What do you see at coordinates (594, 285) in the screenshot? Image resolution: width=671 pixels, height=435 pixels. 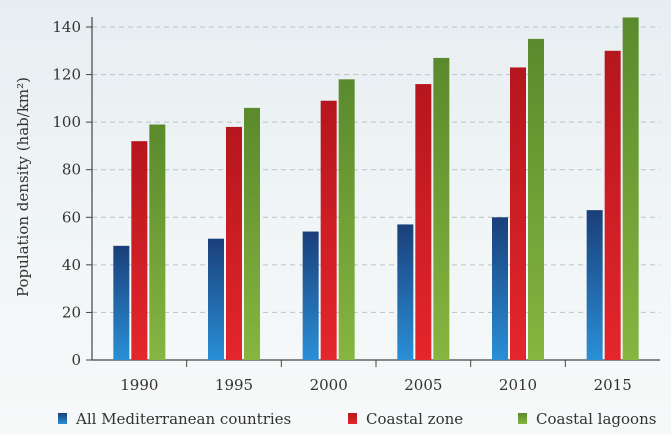 I see `bar-all-mediterranean-countries-2015` at bounding box center [594, 285].